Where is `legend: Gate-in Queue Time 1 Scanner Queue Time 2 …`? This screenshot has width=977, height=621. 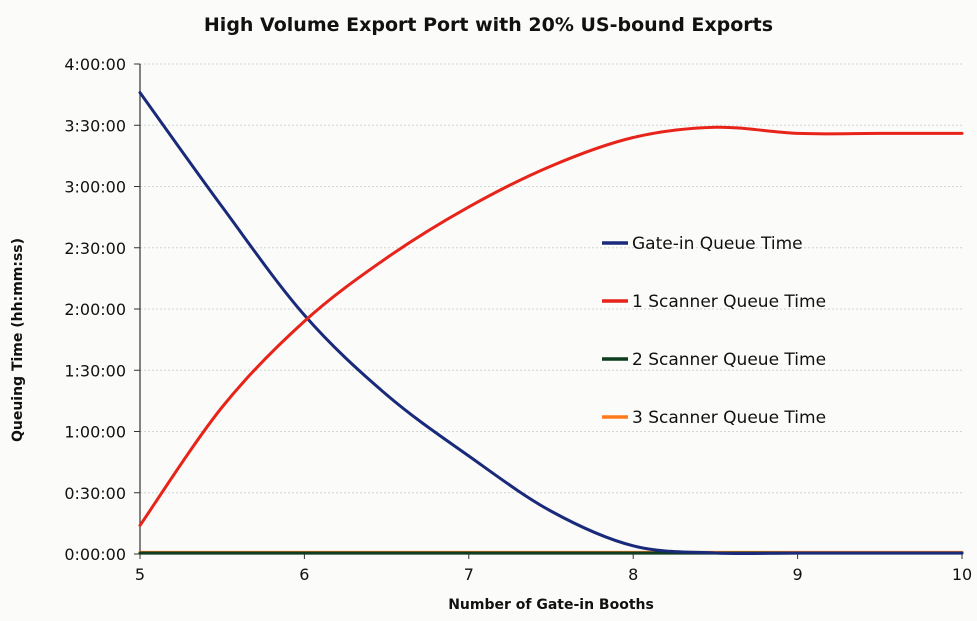 legend: Gate-in Queue Time 1 Scanner Queue Time 2 … is located at coordinates (714, 331).